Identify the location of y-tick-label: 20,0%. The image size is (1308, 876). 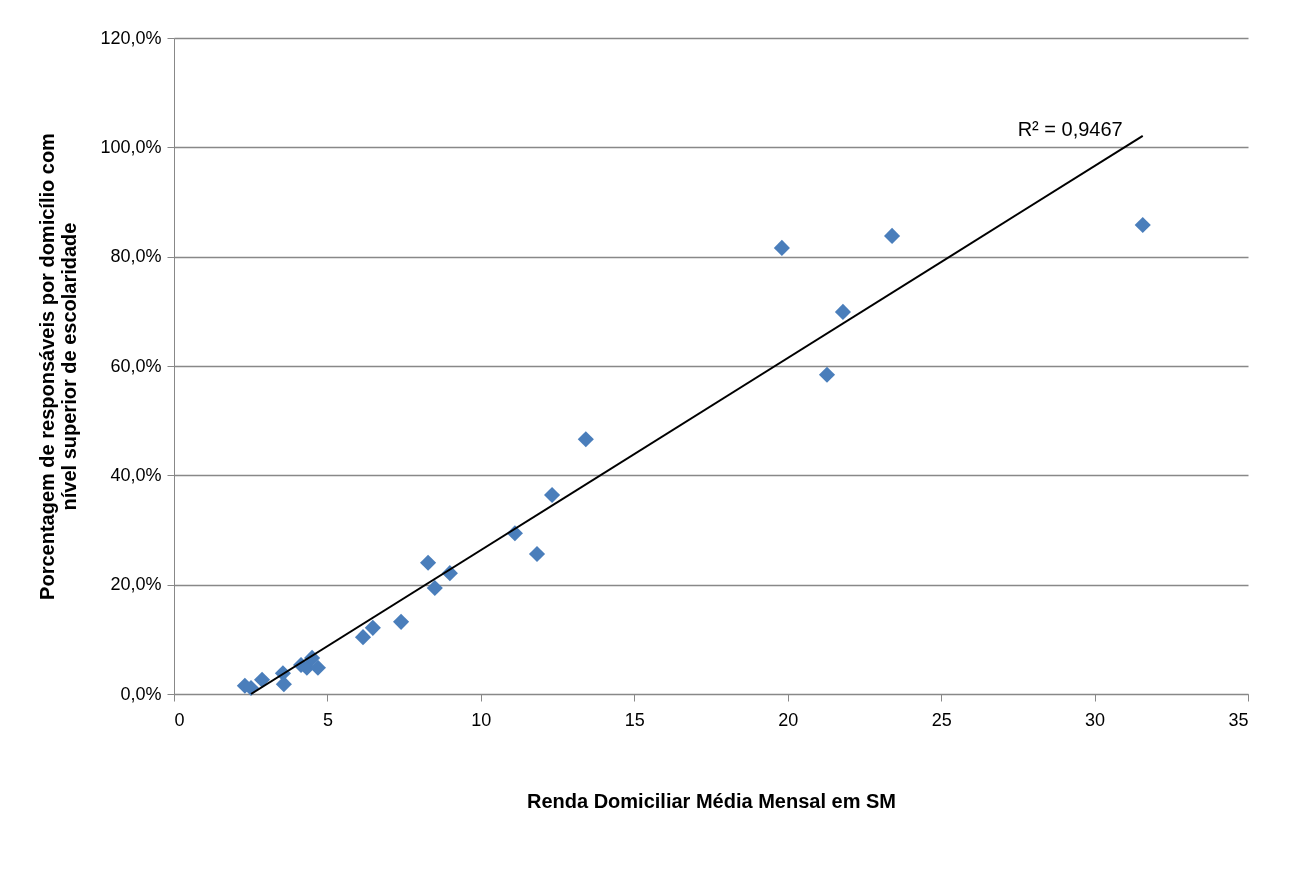
(136, 584).